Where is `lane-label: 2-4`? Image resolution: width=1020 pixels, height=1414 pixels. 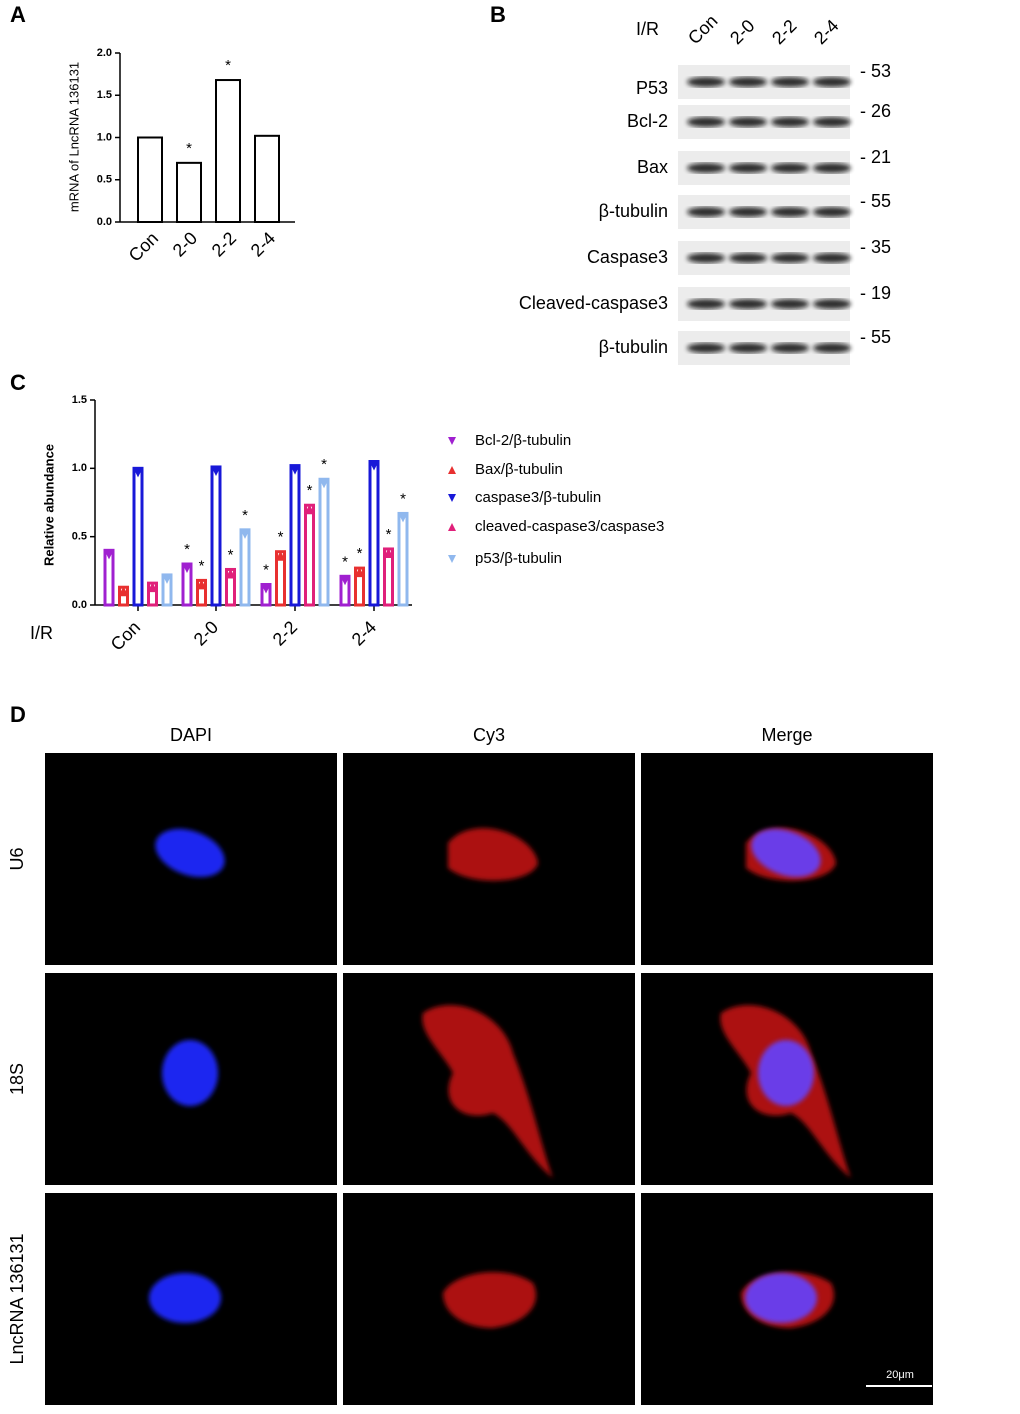
lane-label: 2-4 is located at coordinates (826, 32).